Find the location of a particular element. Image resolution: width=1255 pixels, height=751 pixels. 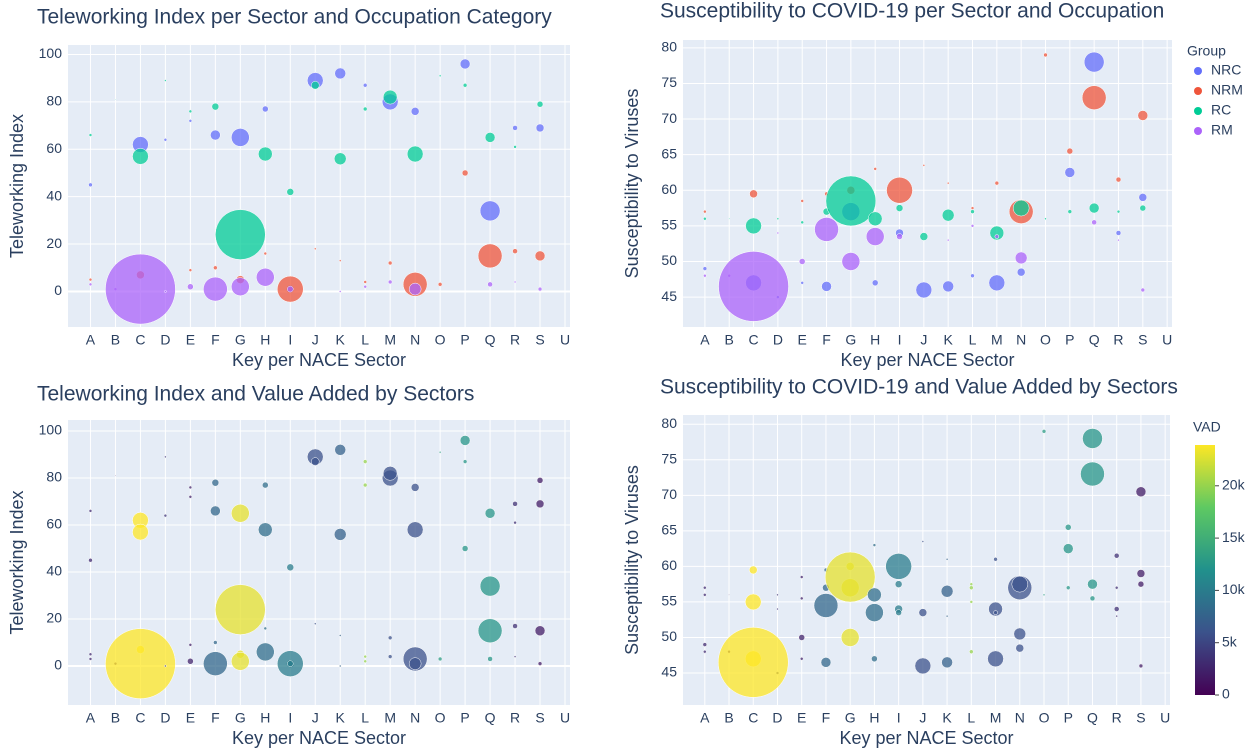

y-tick-label: 100 is located at coordinates (51, 430).